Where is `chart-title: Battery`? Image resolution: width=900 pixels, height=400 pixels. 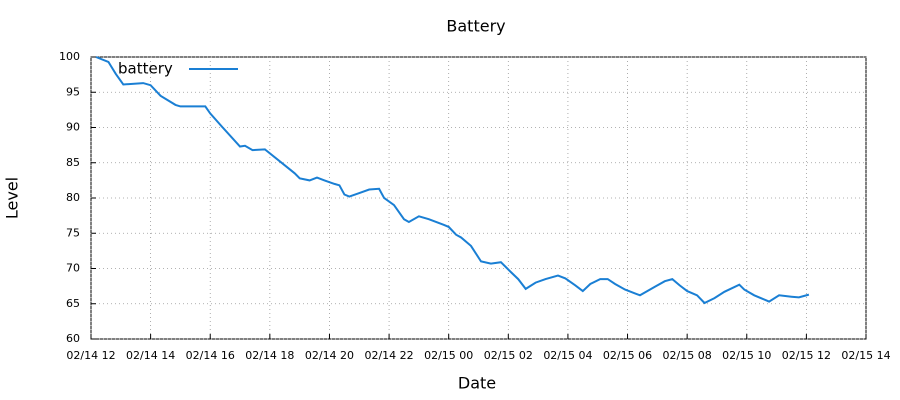
chart-title: Battery is located at coordinates (475, 26).